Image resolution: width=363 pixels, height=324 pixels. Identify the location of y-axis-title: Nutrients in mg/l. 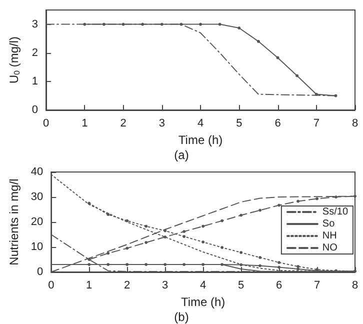
(14, 222).